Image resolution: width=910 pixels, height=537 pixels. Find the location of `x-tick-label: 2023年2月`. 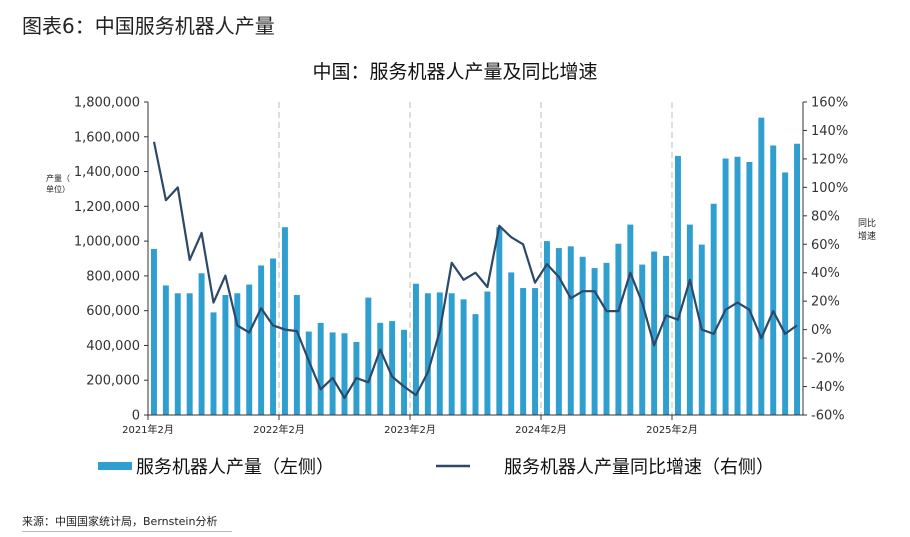

x-tick-label: 2023年2月 is located at coordinates (410, 429).